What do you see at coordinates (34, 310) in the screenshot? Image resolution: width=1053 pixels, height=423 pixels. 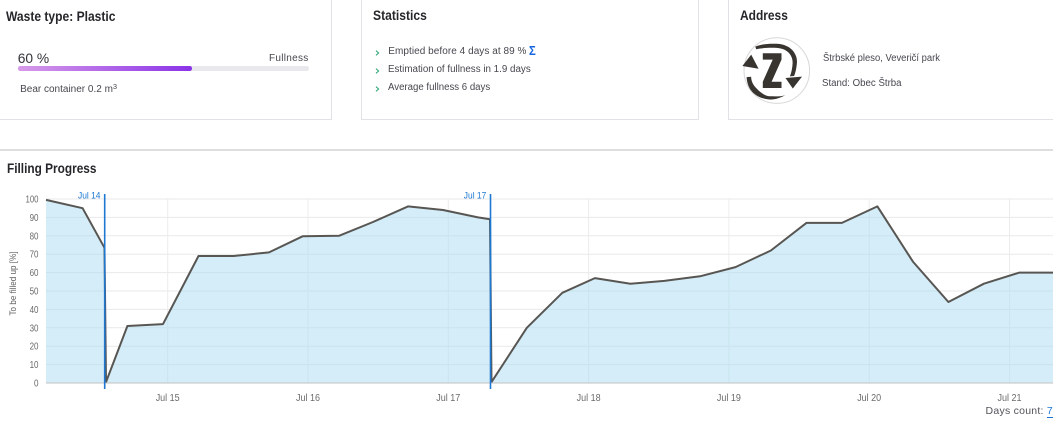 I see `svg-text: 40` at bounding box center [34, 310].